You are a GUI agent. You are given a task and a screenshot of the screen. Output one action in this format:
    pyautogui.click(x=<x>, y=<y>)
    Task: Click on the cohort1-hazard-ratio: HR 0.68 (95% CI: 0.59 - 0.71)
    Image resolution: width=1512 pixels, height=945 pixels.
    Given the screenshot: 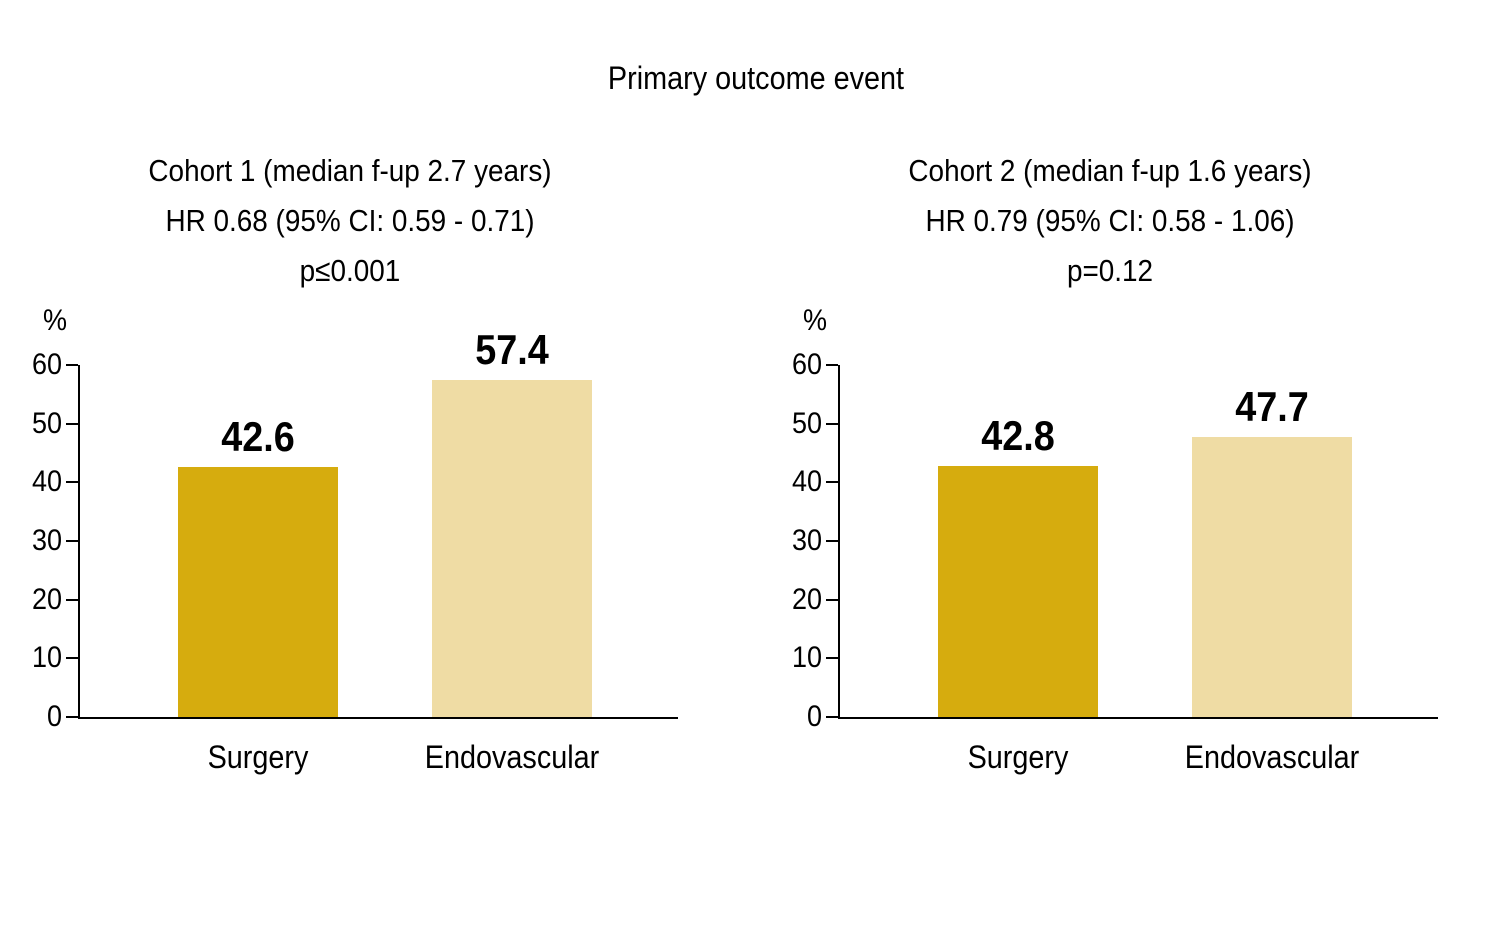 What is the action you would take?
    pyautogui.click(x=350, y=220)
    